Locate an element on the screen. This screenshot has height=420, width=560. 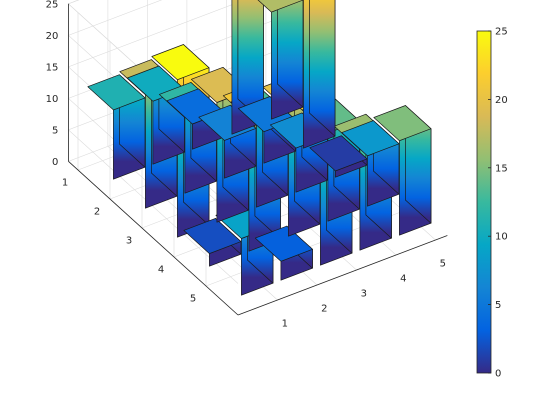
y-tick-label: 5 is located at coordinates (193, 299).